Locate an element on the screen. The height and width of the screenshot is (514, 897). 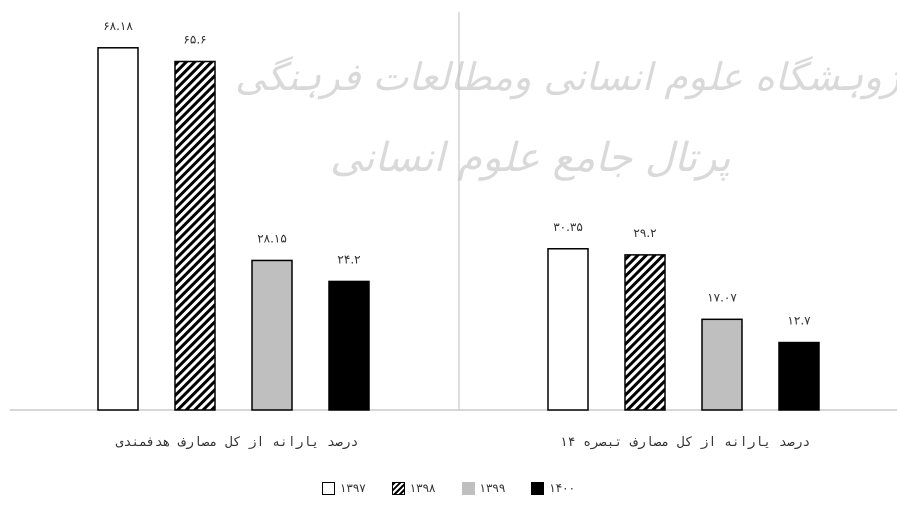
legend-label: ۱۳۹۸ is located at coordinates (422, 488).